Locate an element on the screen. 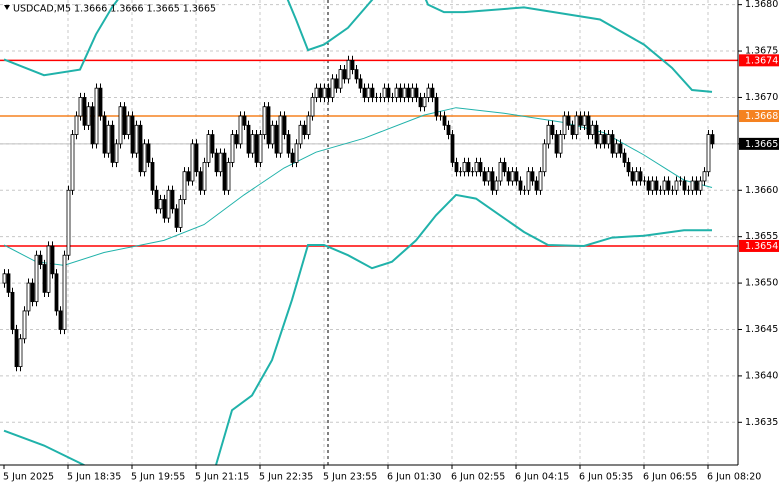 The height and width of the screenshot is (489, 781). y-tick-label: 1.3645 is located at coordinates (761, 329).